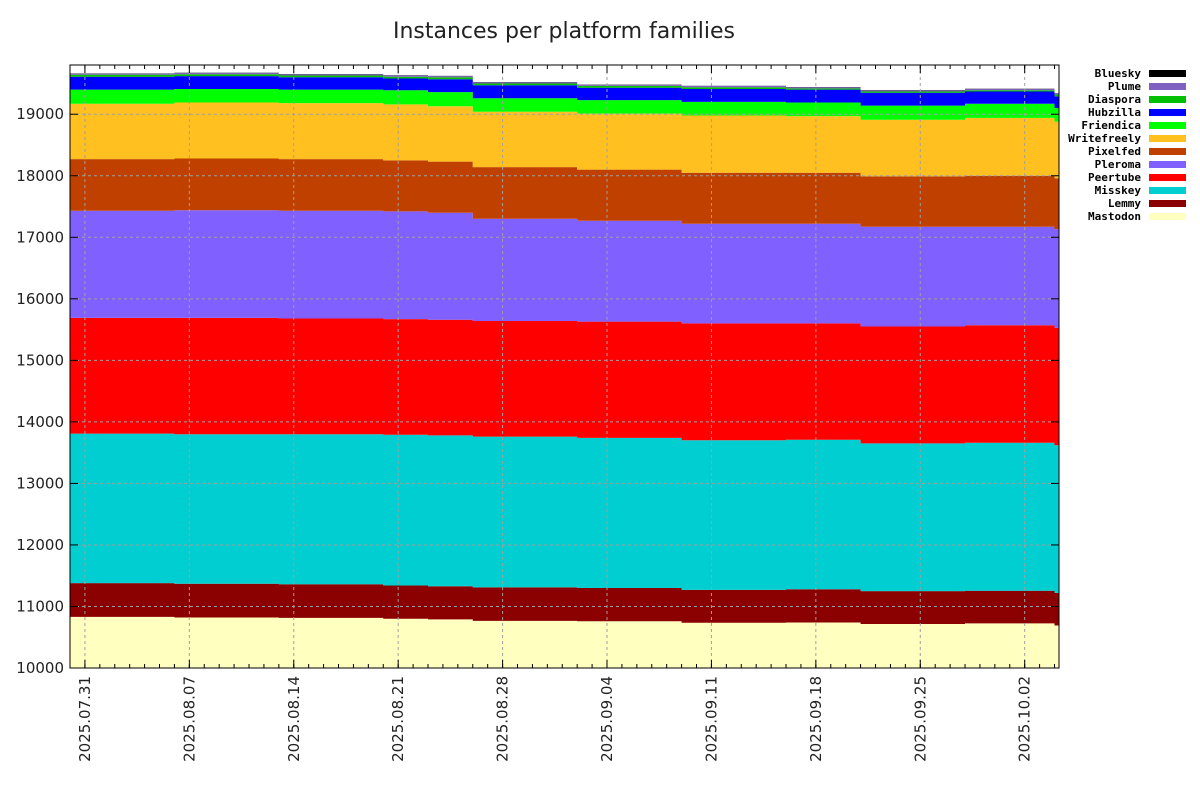 Image resolution: width=1200 pixels, height=800 pixels. I want to click on legend-label: Diaspora, so click(1114, 99).